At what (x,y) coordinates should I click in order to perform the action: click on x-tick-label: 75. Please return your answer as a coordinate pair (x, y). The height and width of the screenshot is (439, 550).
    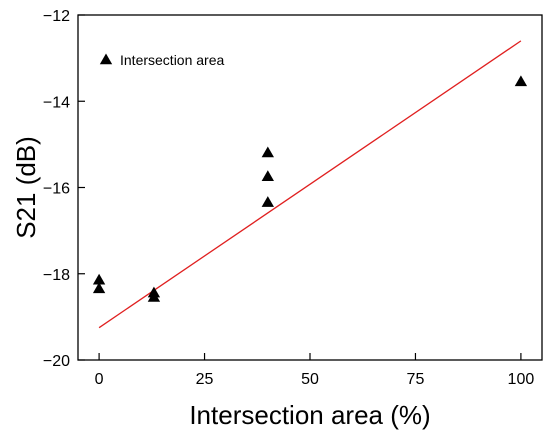
    Looking at the image, I should click on (416, 379).